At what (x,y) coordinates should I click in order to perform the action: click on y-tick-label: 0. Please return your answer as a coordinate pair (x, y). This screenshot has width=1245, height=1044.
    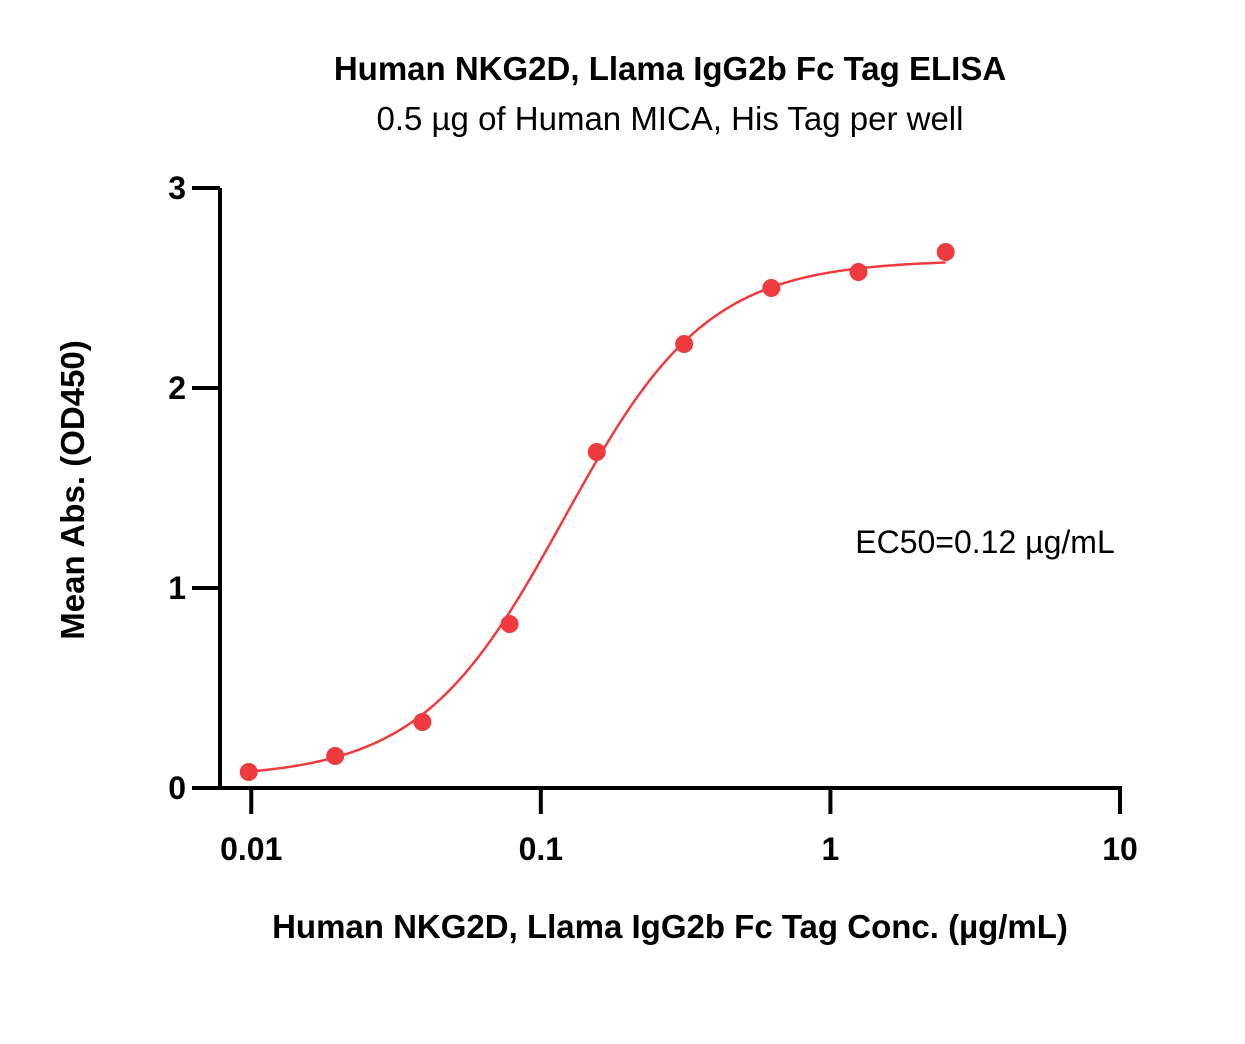
    Looking at the image, I should click on (177, 788).